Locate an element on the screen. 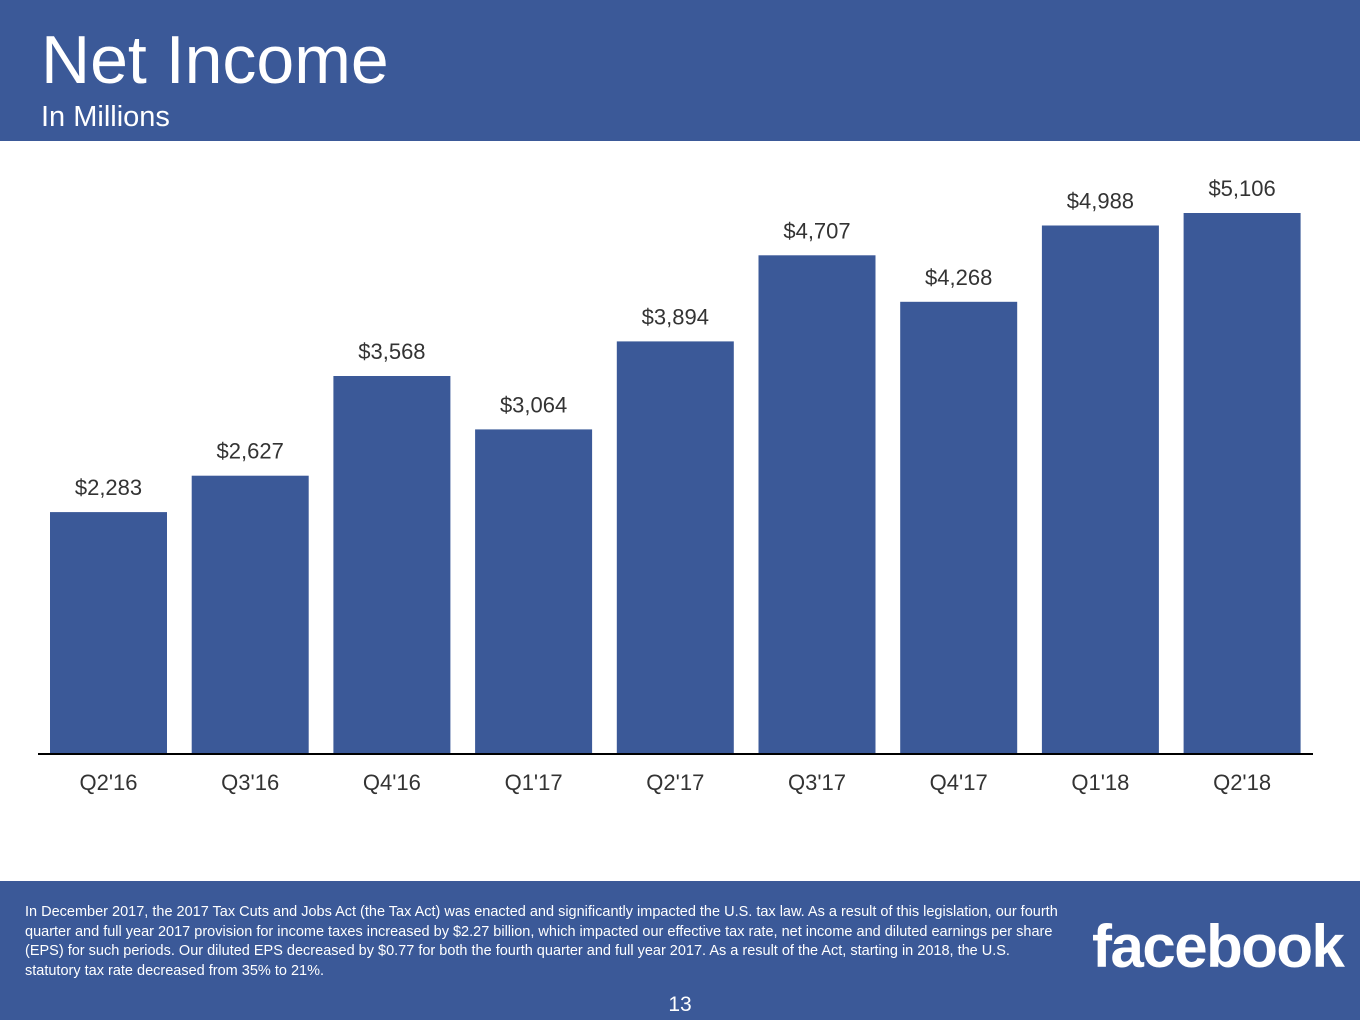 This screenshot has width=1360, height=1020. data-label: $5,106 is located at coordinates (1241, 188).